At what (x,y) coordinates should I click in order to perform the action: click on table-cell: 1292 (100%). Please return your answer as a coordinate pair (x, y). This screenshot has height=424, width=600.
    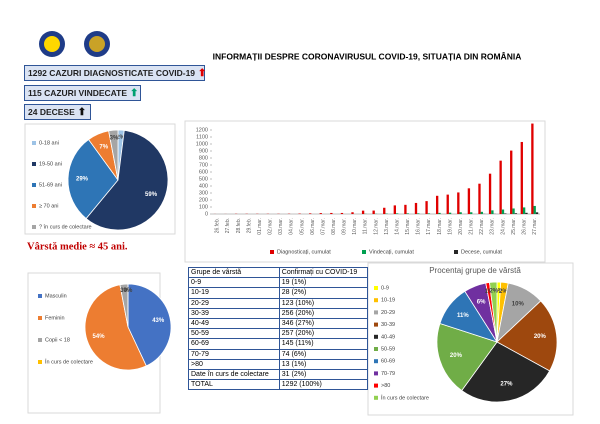
    Looking at the image, I should click on (323, 385).